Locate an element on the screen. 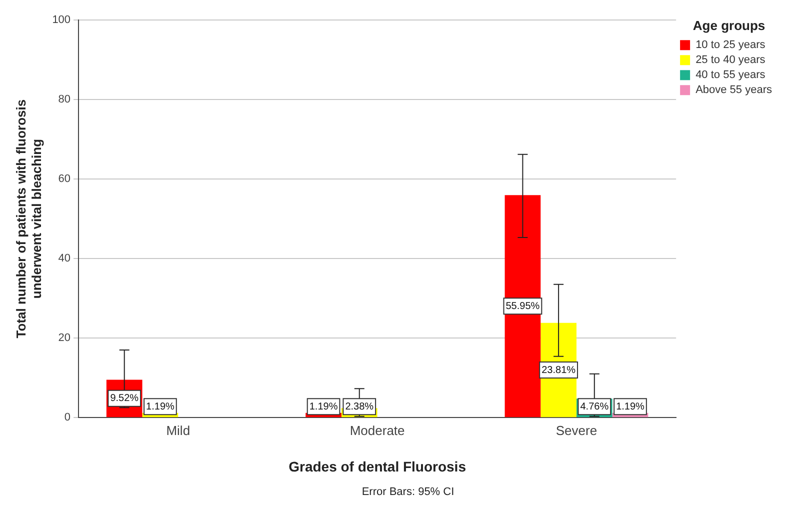 The image size is (786, 510). y-tick-label: 100 is located at coordinates (61, 20).